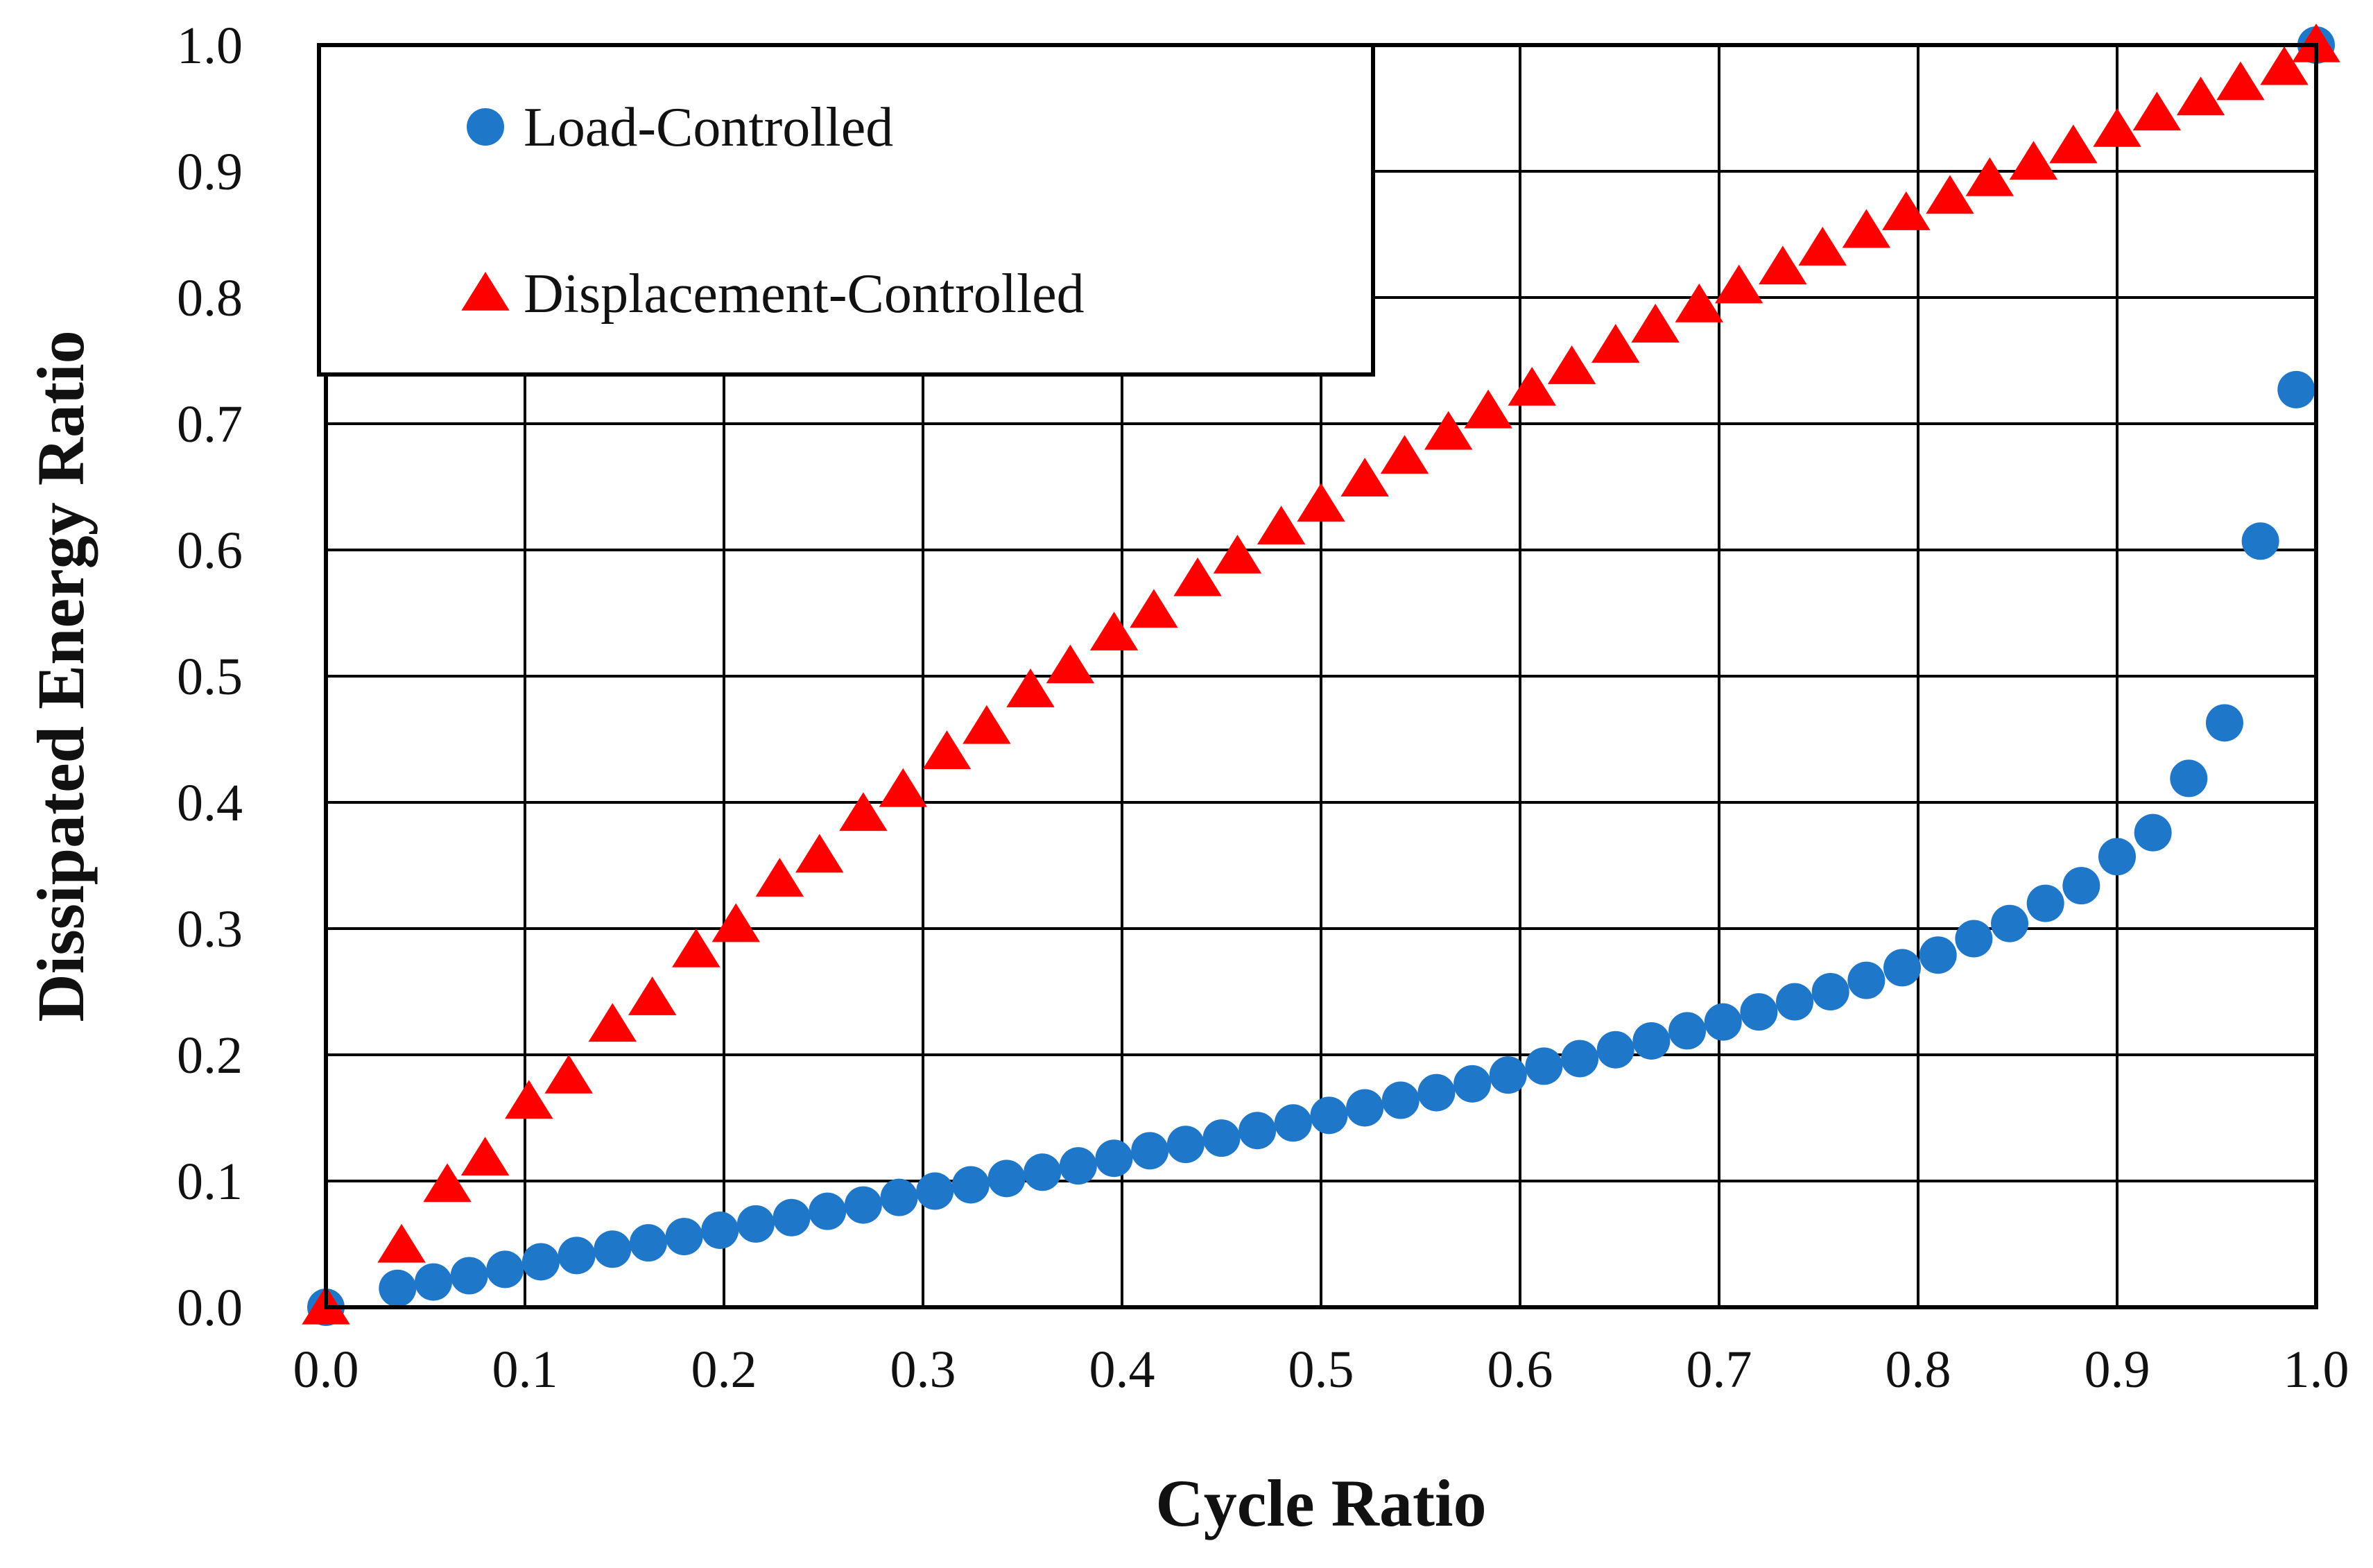 Image resolution: width=2373 pixels, height=1568 pixels. What do you see at coordinates (210, 803) in the screenshot?
I see `y-tick-label: 0.4` at bounding box center [210, 803].